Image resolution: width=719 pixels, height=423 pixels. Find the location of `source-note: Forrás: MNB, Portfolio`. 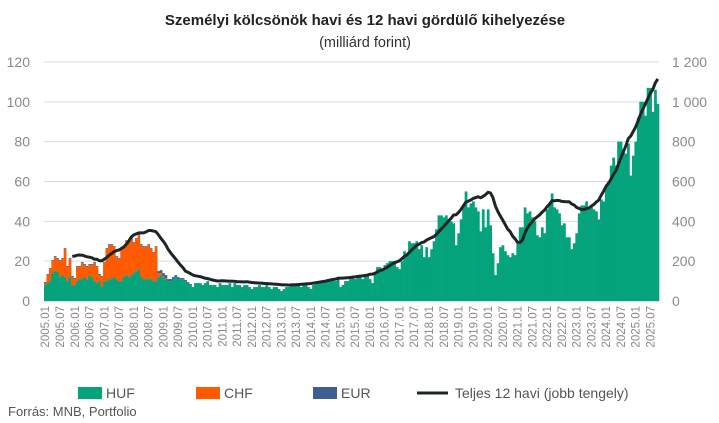

source-note: Forrás: MNB, Portfolio is located at coordinates (72, 411).